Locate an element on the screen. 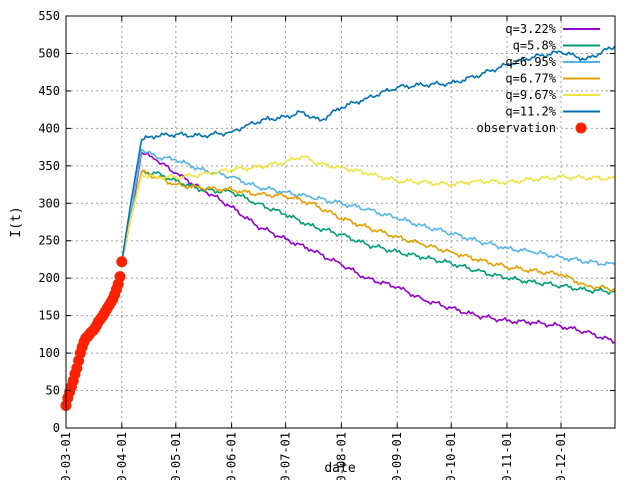  y-tick-label: 0 is located at coordinates (56, 428).